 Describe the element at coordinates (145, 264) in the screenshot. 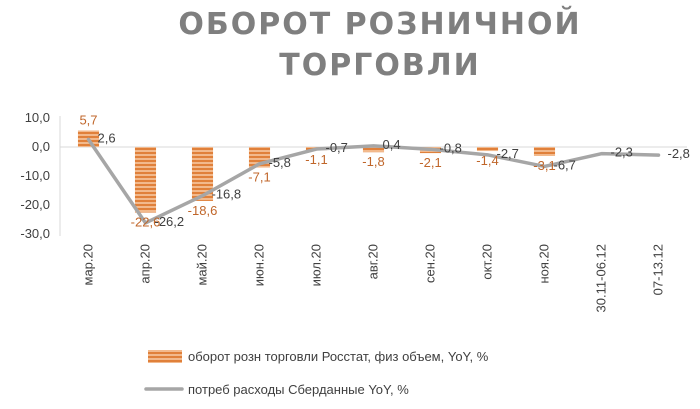

I see `x-tick-label: апр.20` at that location.